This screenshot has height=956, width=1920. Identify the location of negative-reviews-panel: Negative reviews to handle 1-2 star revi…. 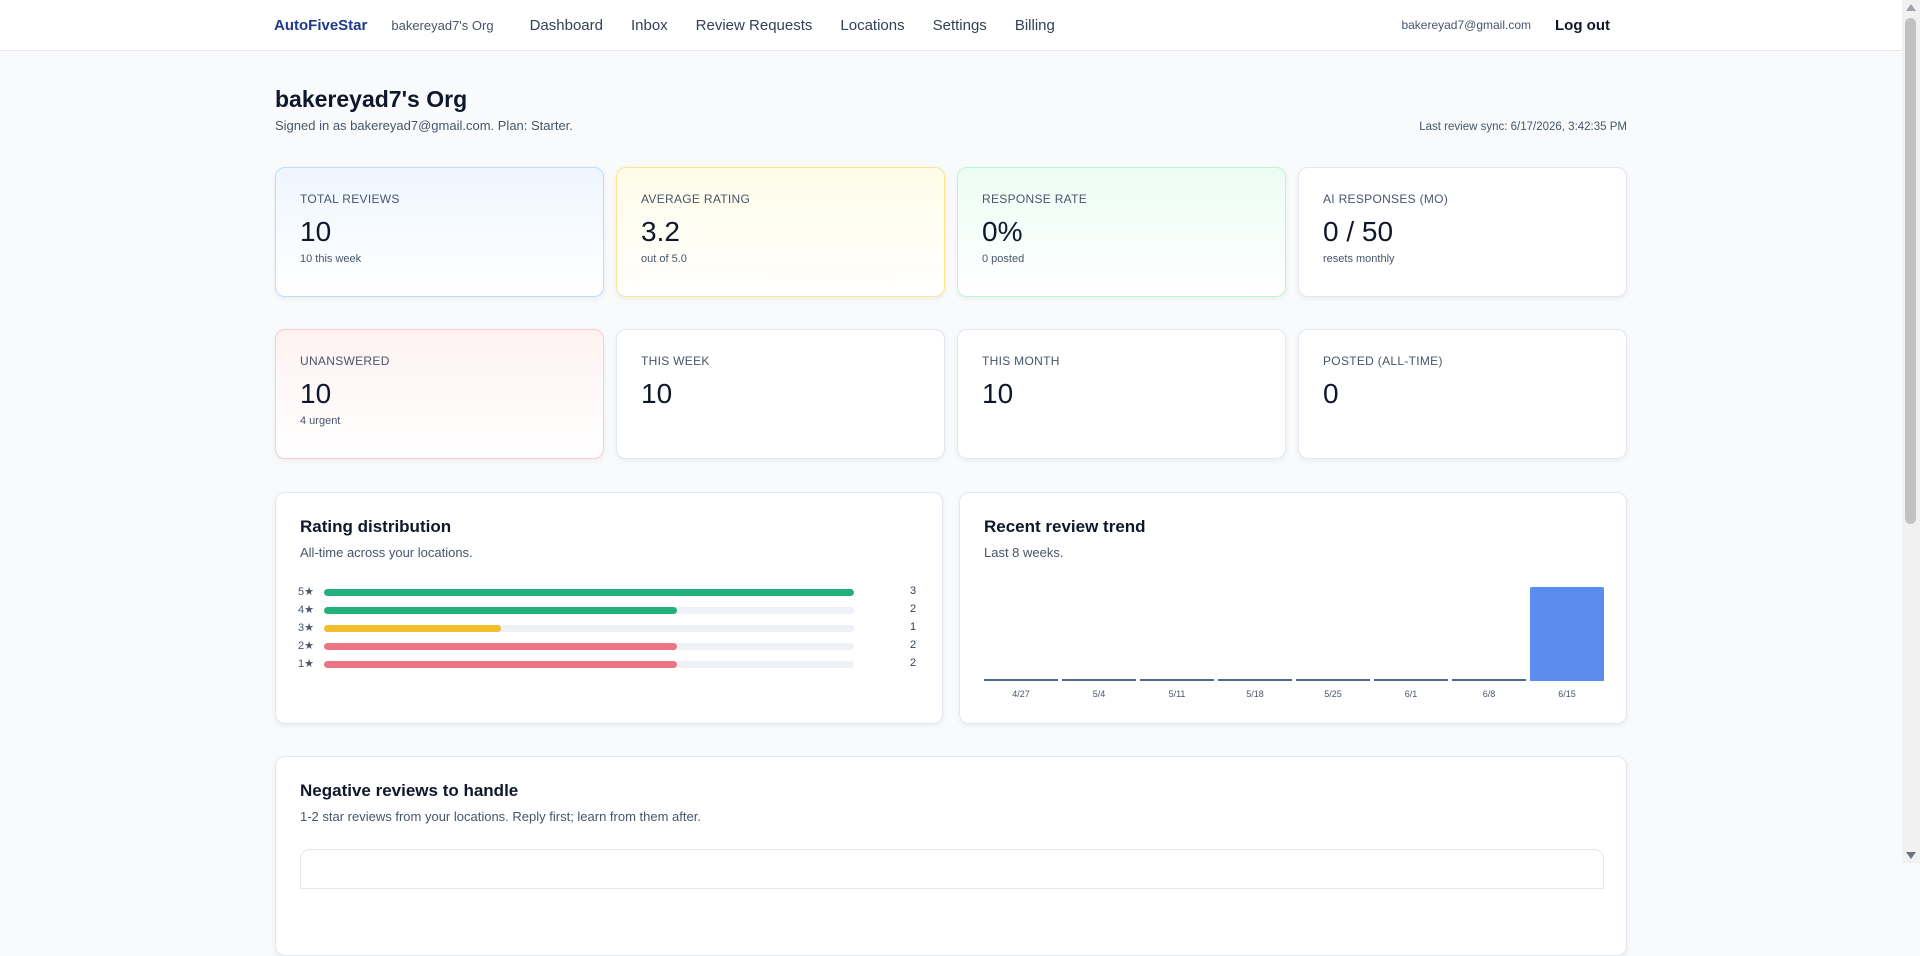
(951, 856).